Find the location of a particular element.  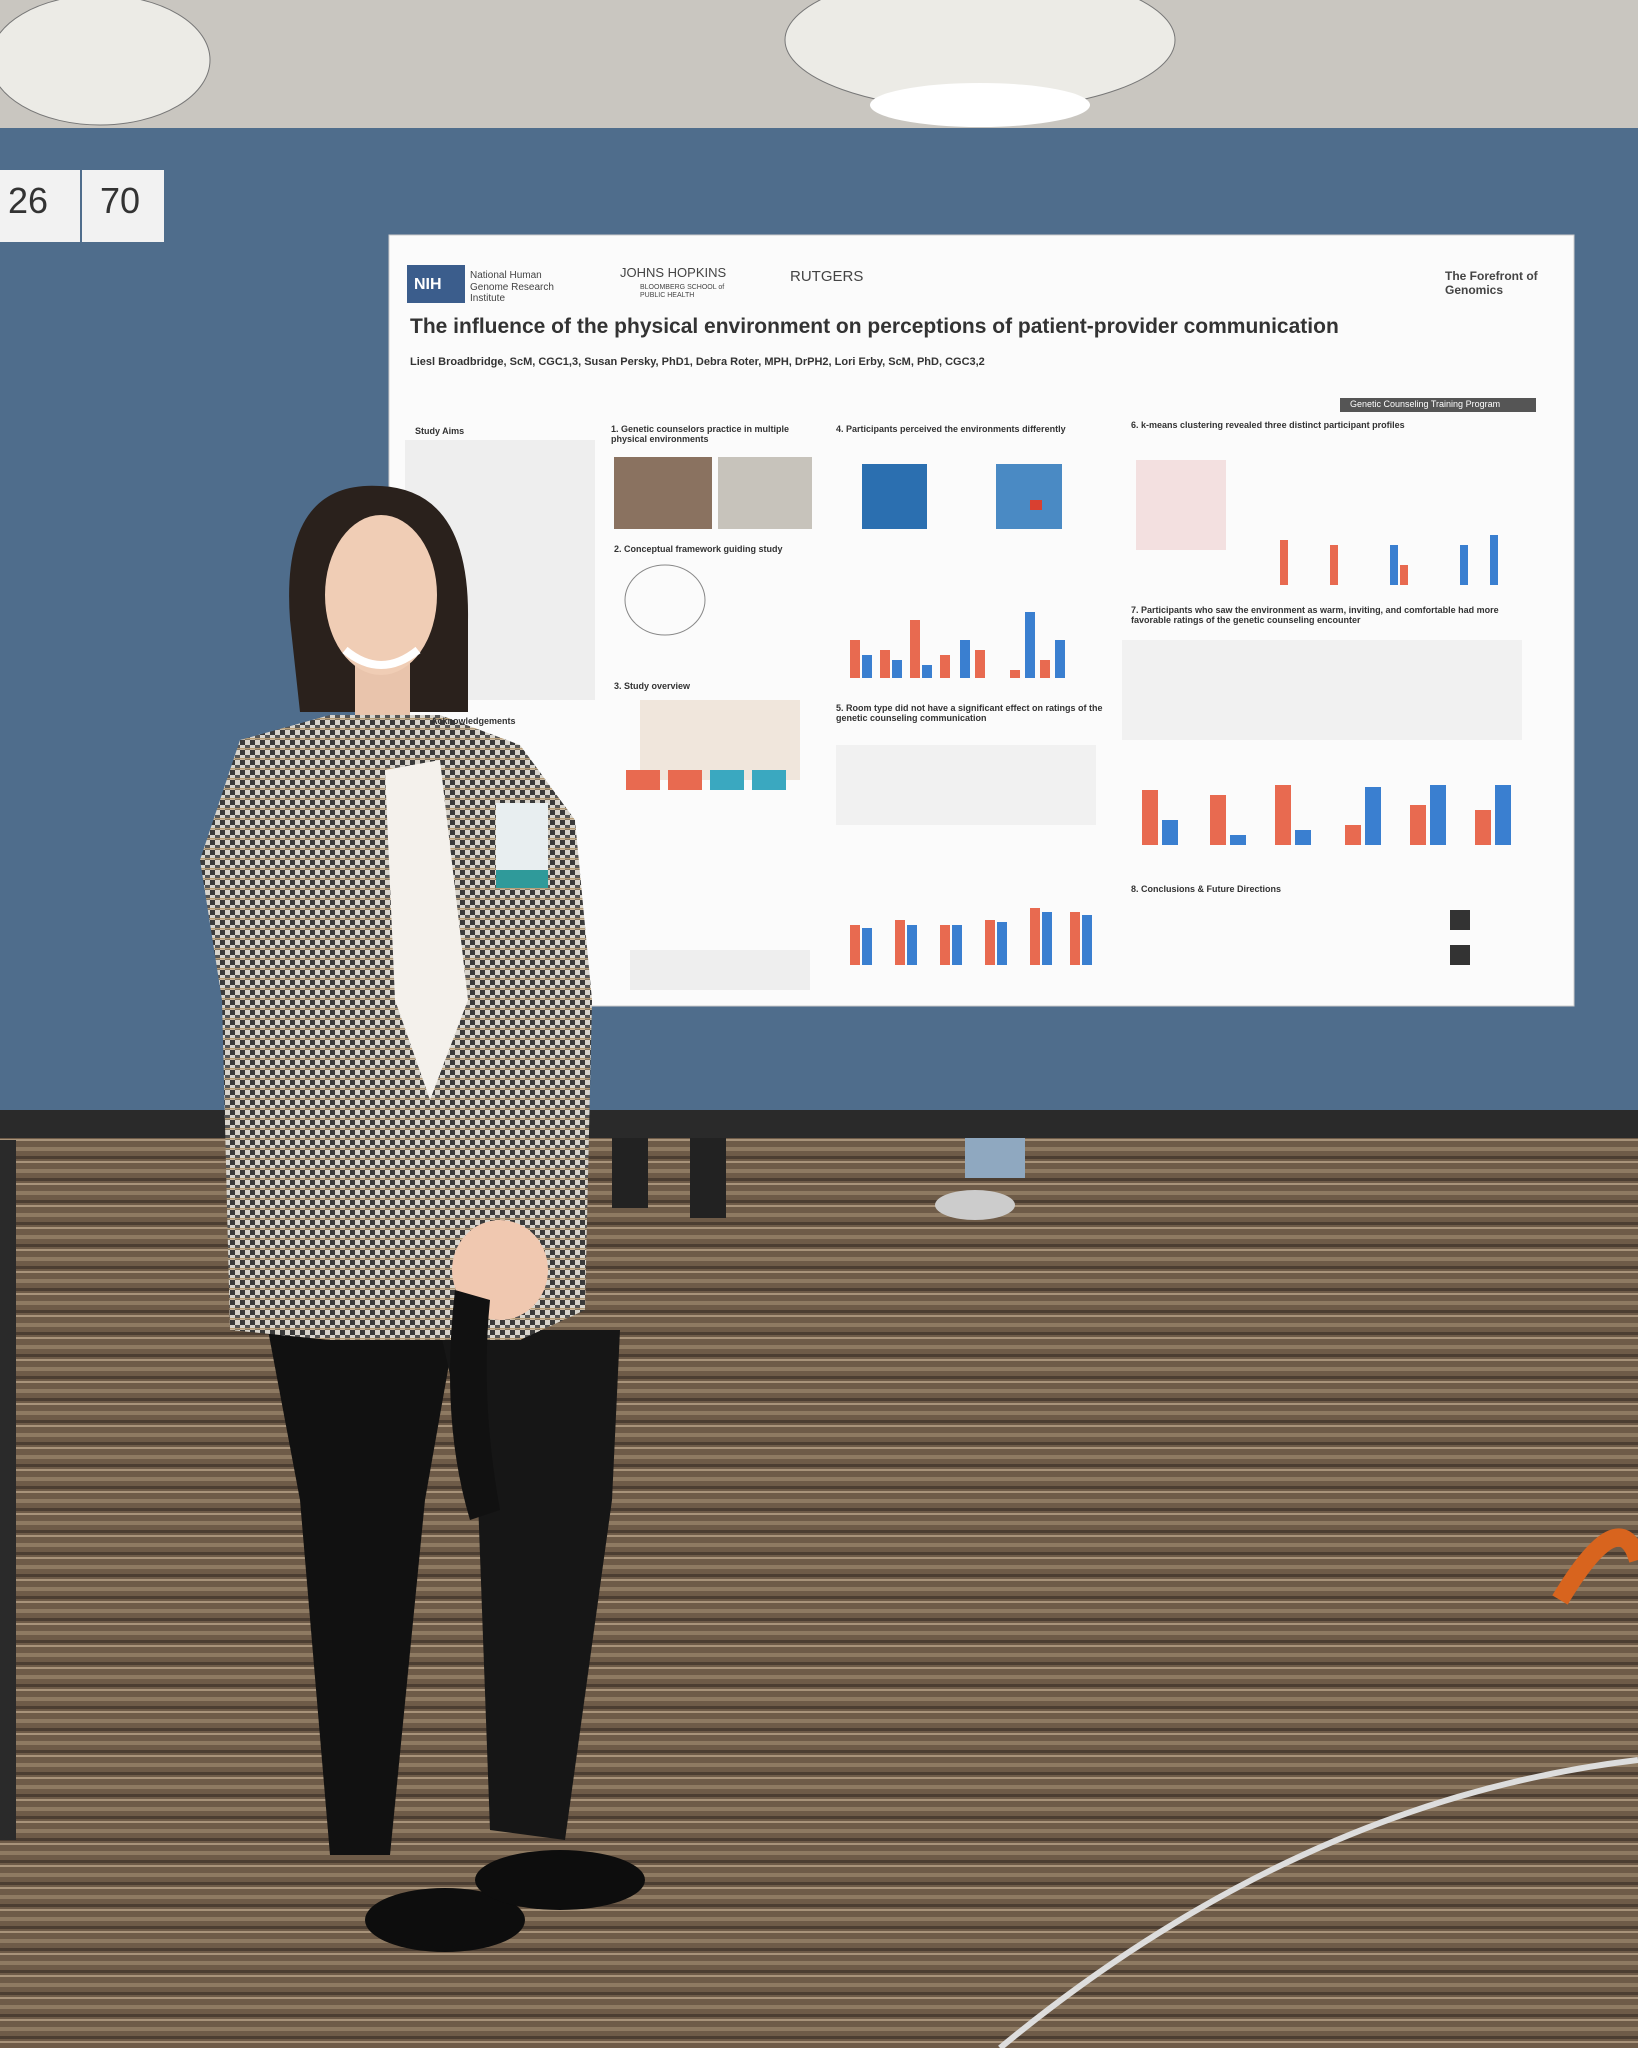

logo-text: National Human Genome Research Institute is located at coordinates (512, 287).